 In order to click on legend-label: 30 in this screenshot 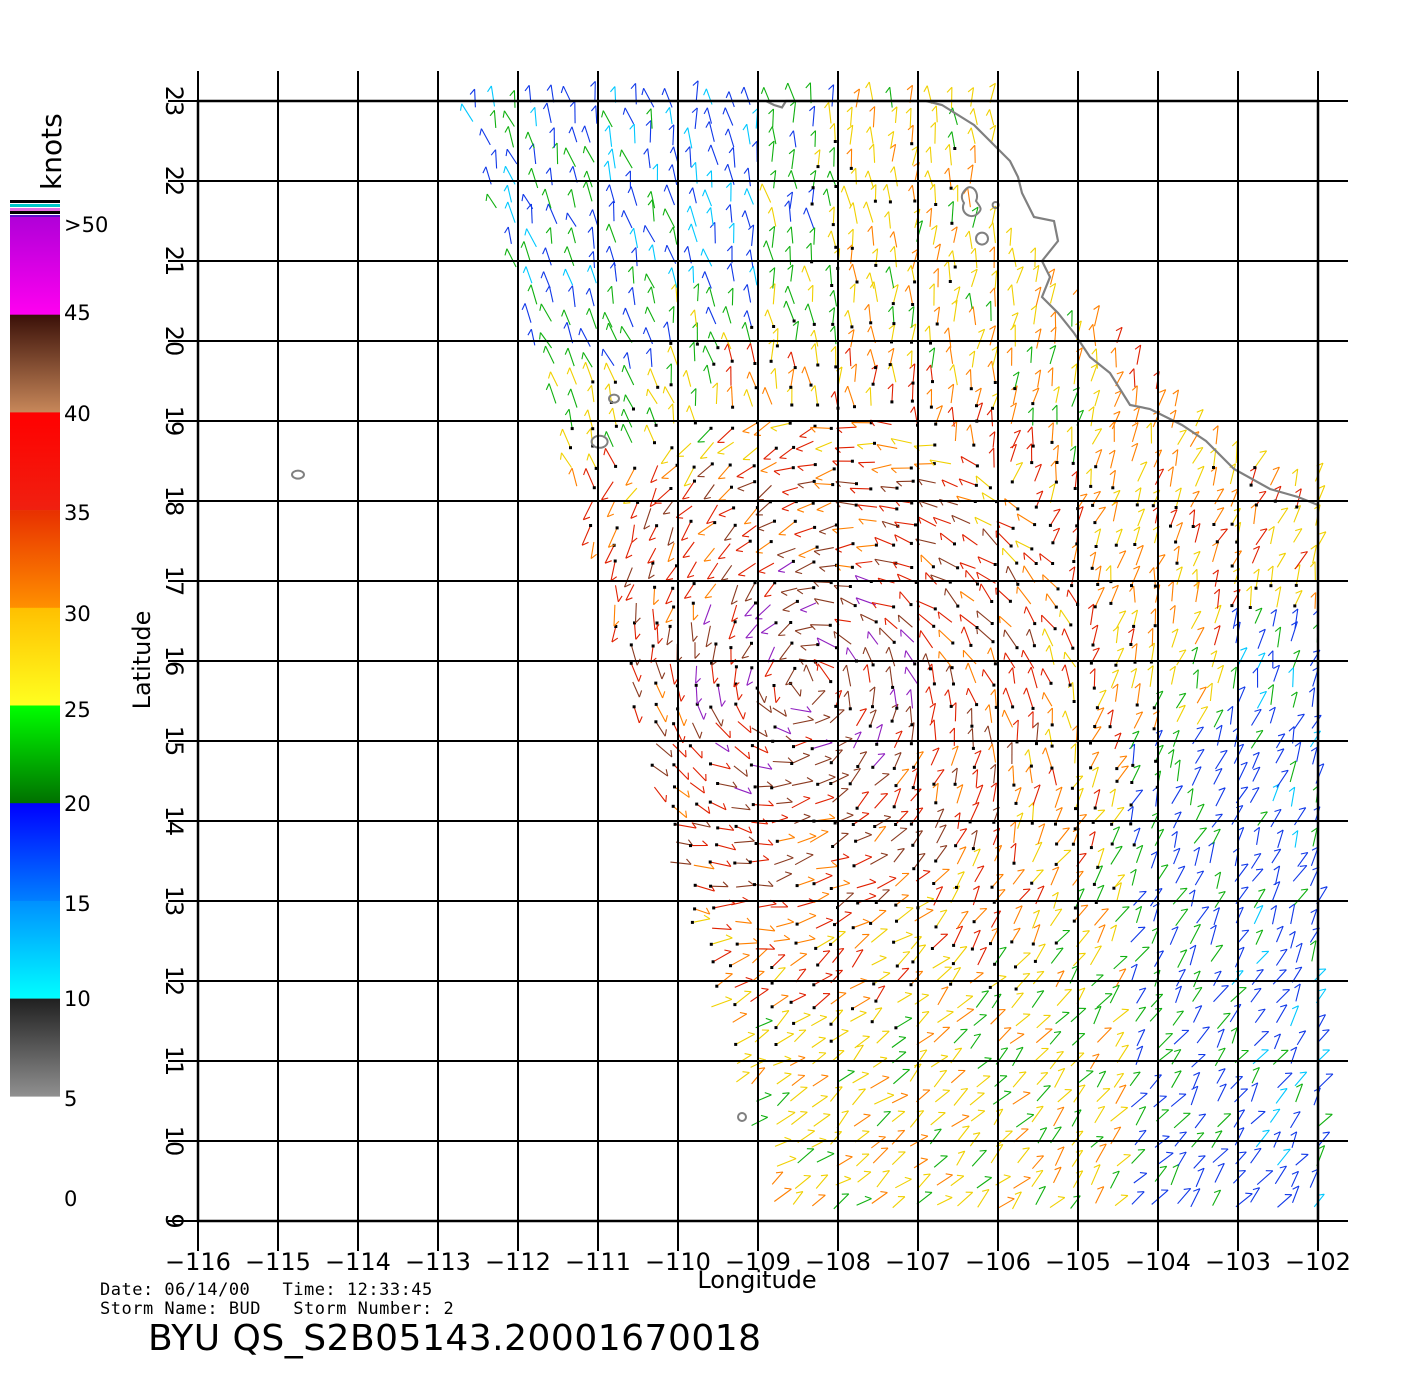, I will do `click(77, 614)`.